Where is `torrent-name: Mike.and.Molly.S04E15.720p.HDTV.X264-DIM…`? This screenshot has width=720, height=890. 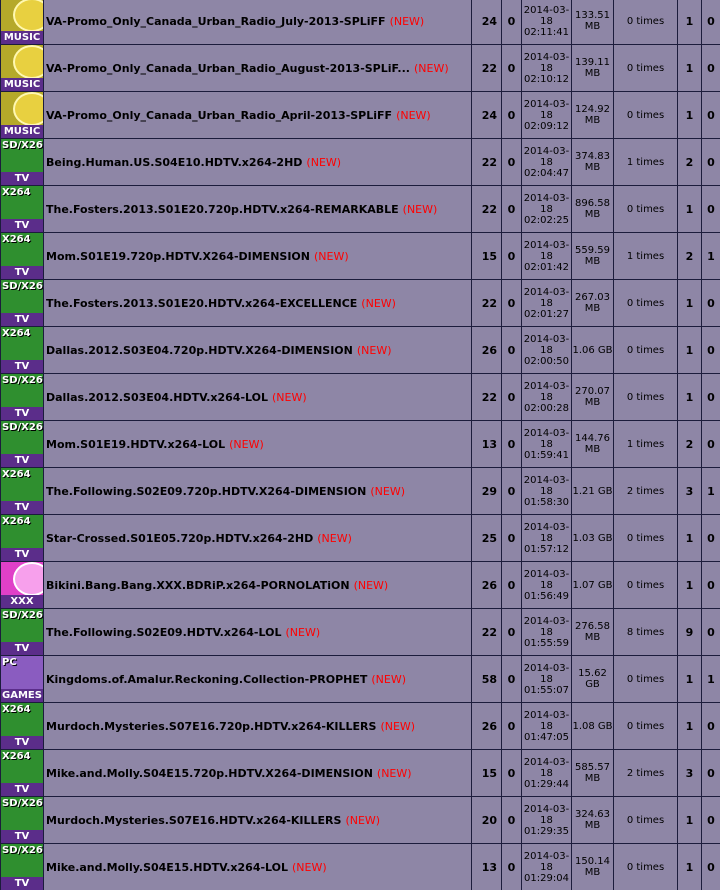 torrent-name: Mike.and.Molly.S04E15.720p.HDTV.X264-DIM… is located at coordinates (209, 773).